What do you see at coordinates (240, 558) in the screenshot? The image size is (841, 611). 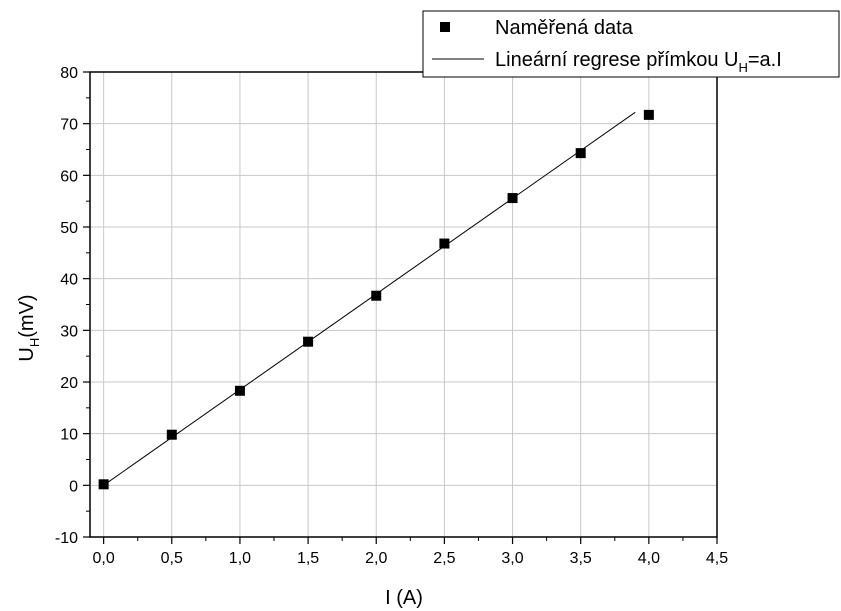 I see `x-tick-label: 1,0` at bounding box center [240, 558].